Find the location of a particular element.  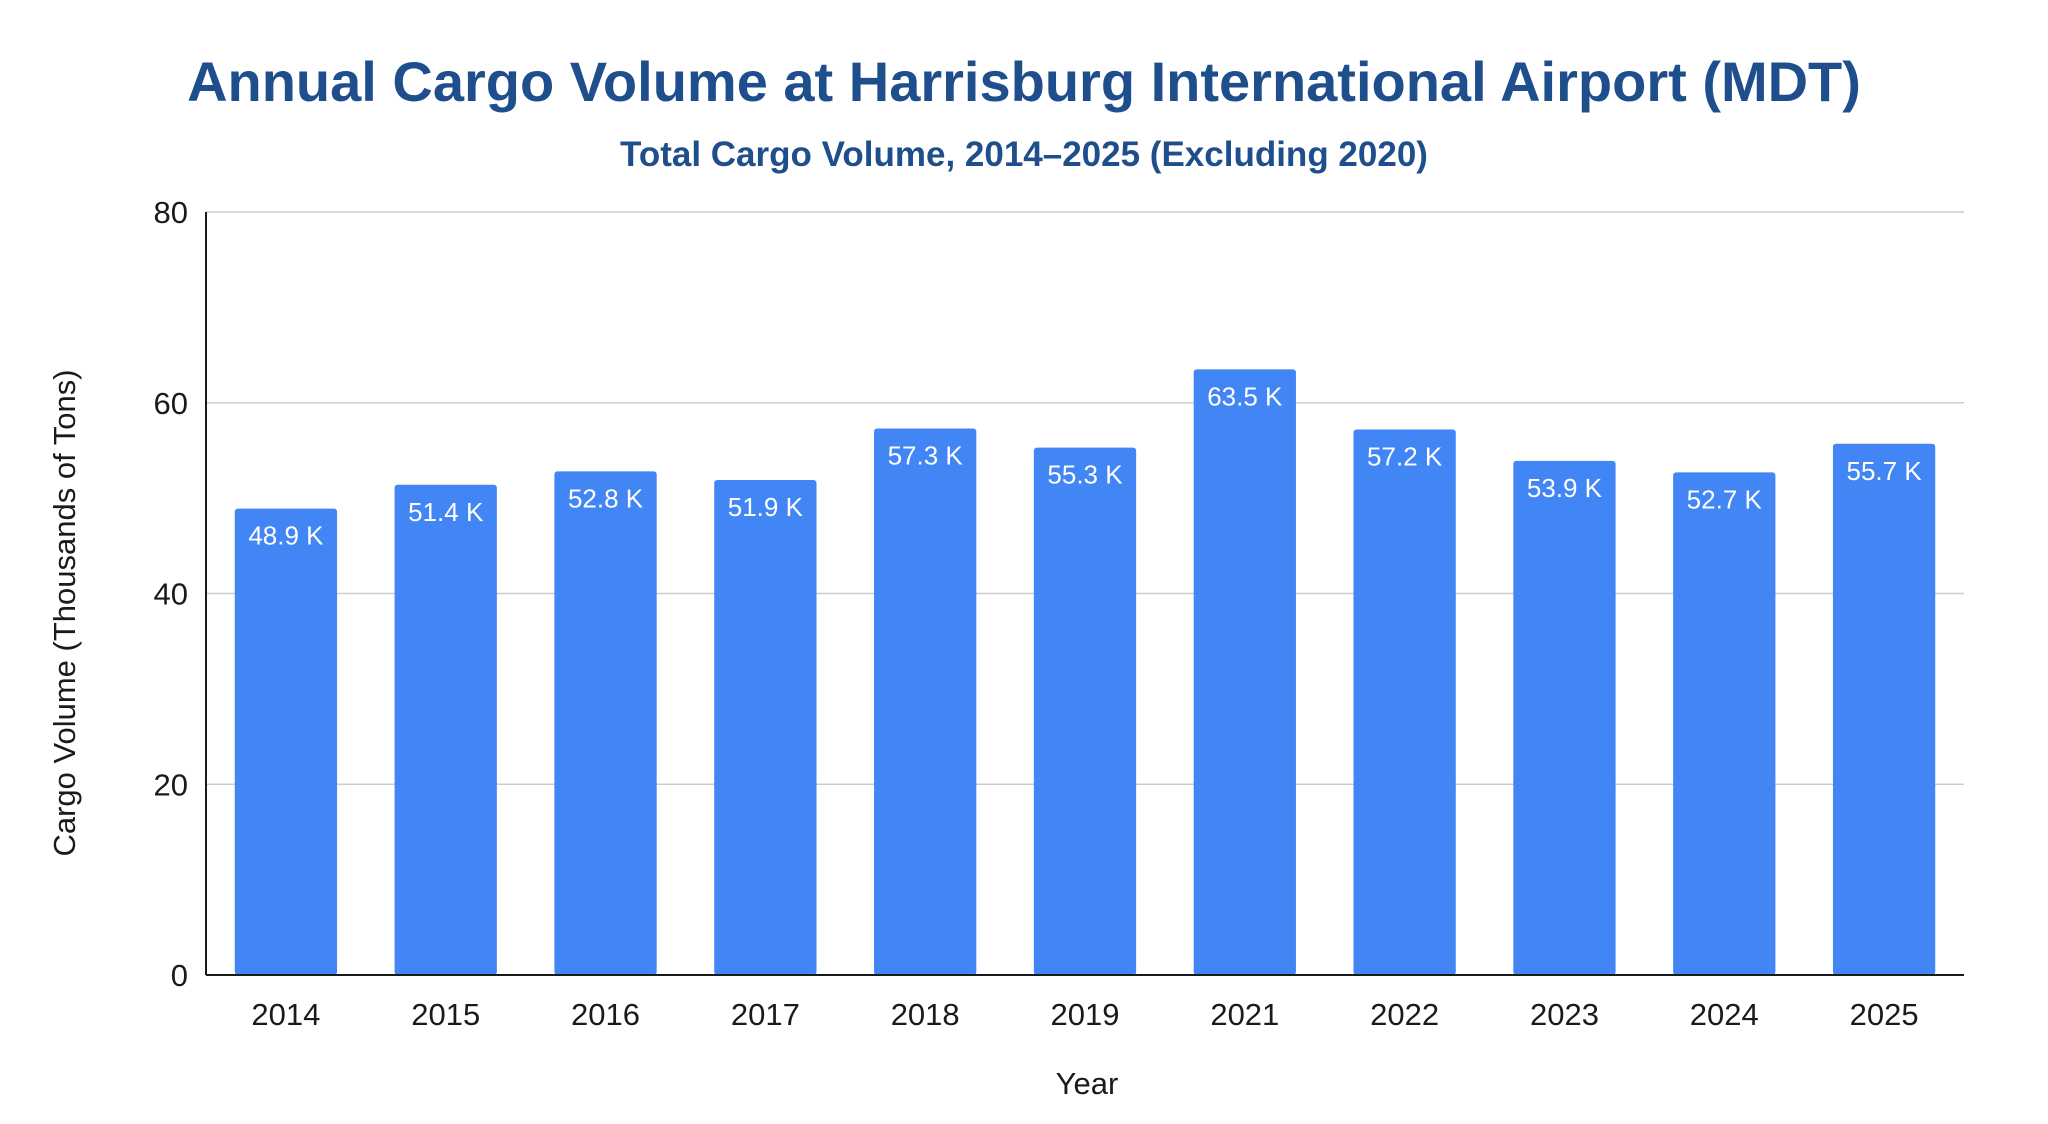

x-tick-label: 2017 is located at coordinates (765, 1014).